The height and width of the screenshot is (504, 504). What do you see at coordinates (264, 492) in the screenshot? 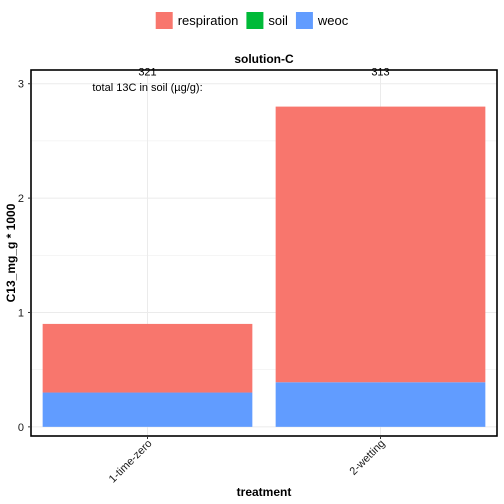
I see `x-axis-label: treatment` at bounding box center [264, 492].